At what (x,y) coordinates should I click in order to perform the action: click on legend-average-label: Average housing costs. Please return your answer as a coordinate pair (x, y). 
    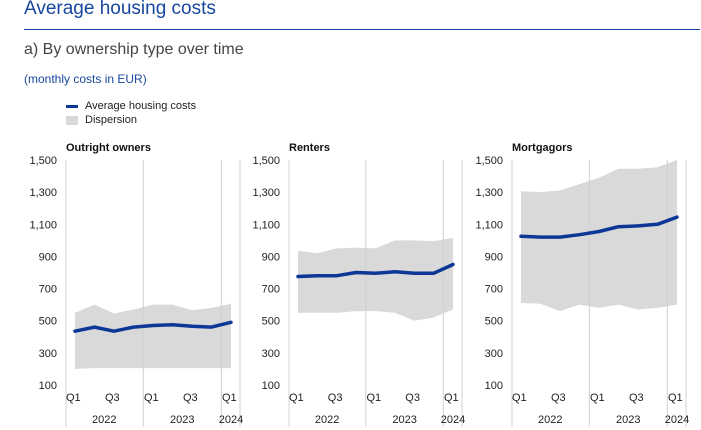
    Looking at the image, I should click on (141, 106).